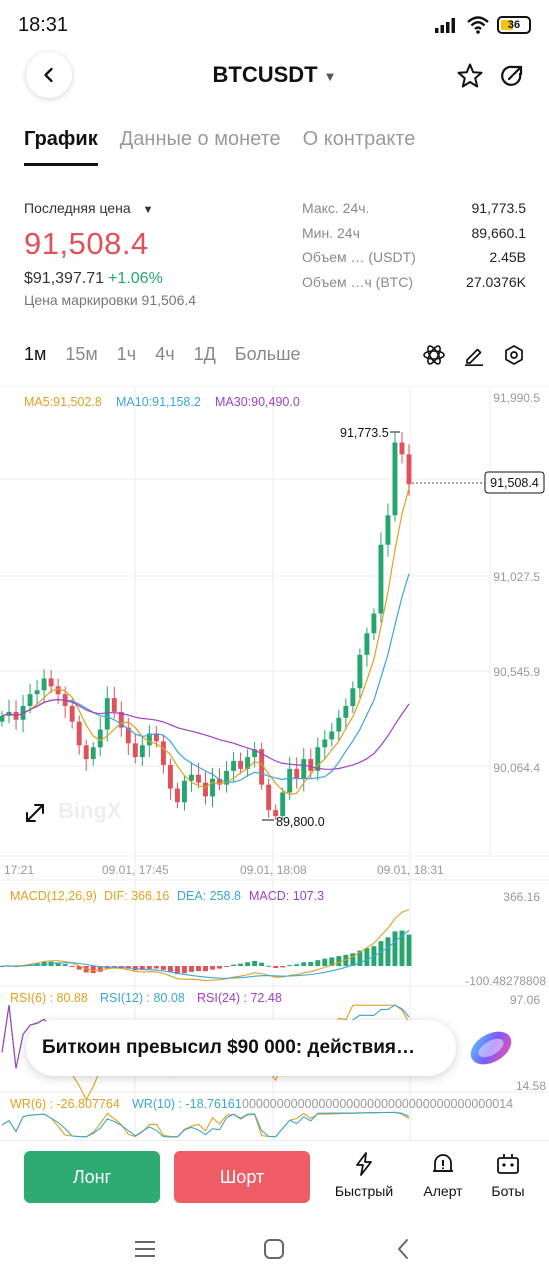  What do you see at coordinates (505, 981) in the screenshot?
I see `macd-bottom-tick: -100.48278808` at bounding box center [505, 981].